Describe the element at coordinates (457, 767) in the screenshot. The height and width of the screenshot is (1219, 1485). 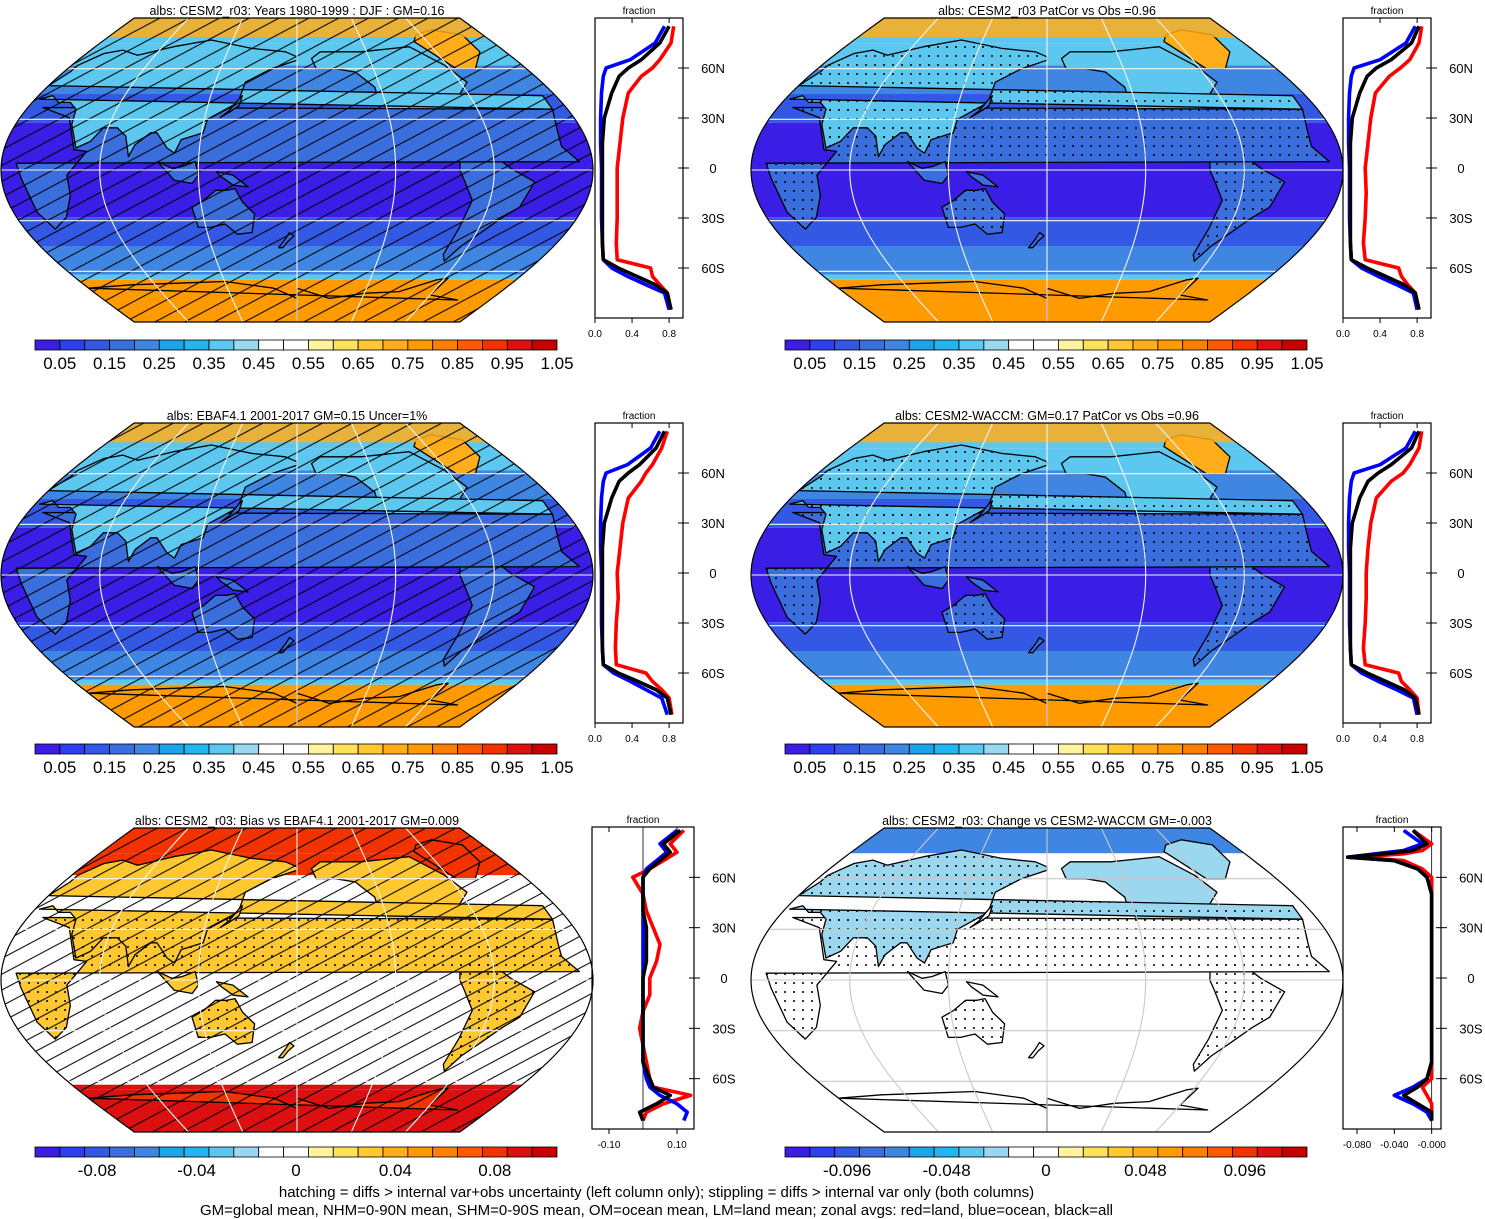
I see `colorbar-tick-label: 0.85` at that location.